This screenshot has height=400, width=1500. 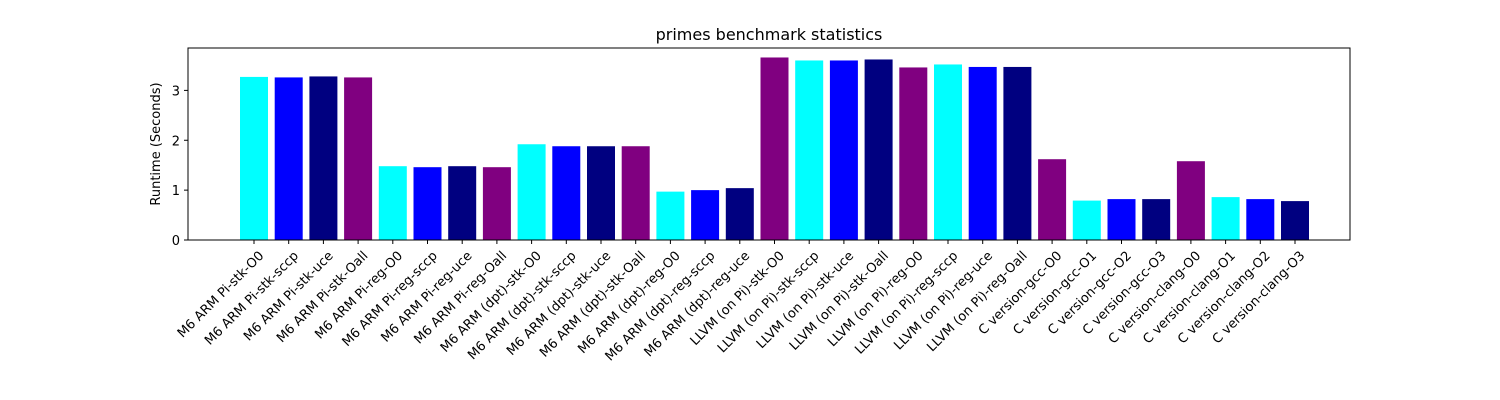 What do you see at coordinates (156, 143) in the screenshot?
I see `y-axis-label: Runtime (Seconds)` at bounding box center [156, 143].